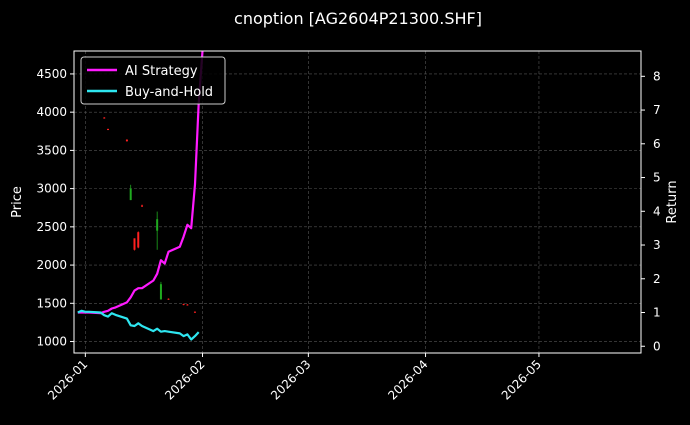  I want to click on y-axis-label-left: Price, so click(17, 202).